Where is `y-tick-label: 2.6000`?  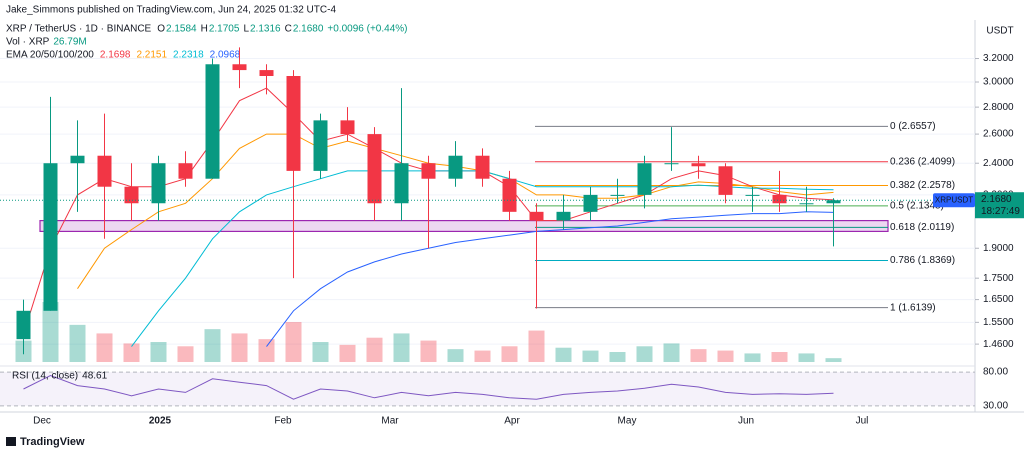 y-tick-label: 2.6000 is located at coordinates (998, 134).